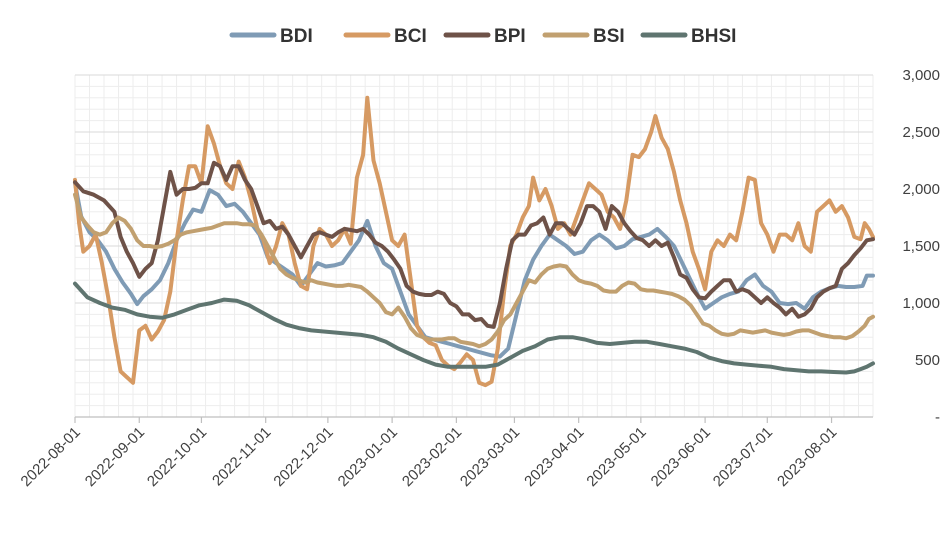 The image size is (947, 533). Describe the element at coordinates (921, 75) in the screenshot. I see `y-tick-label: 3,000` at that location.